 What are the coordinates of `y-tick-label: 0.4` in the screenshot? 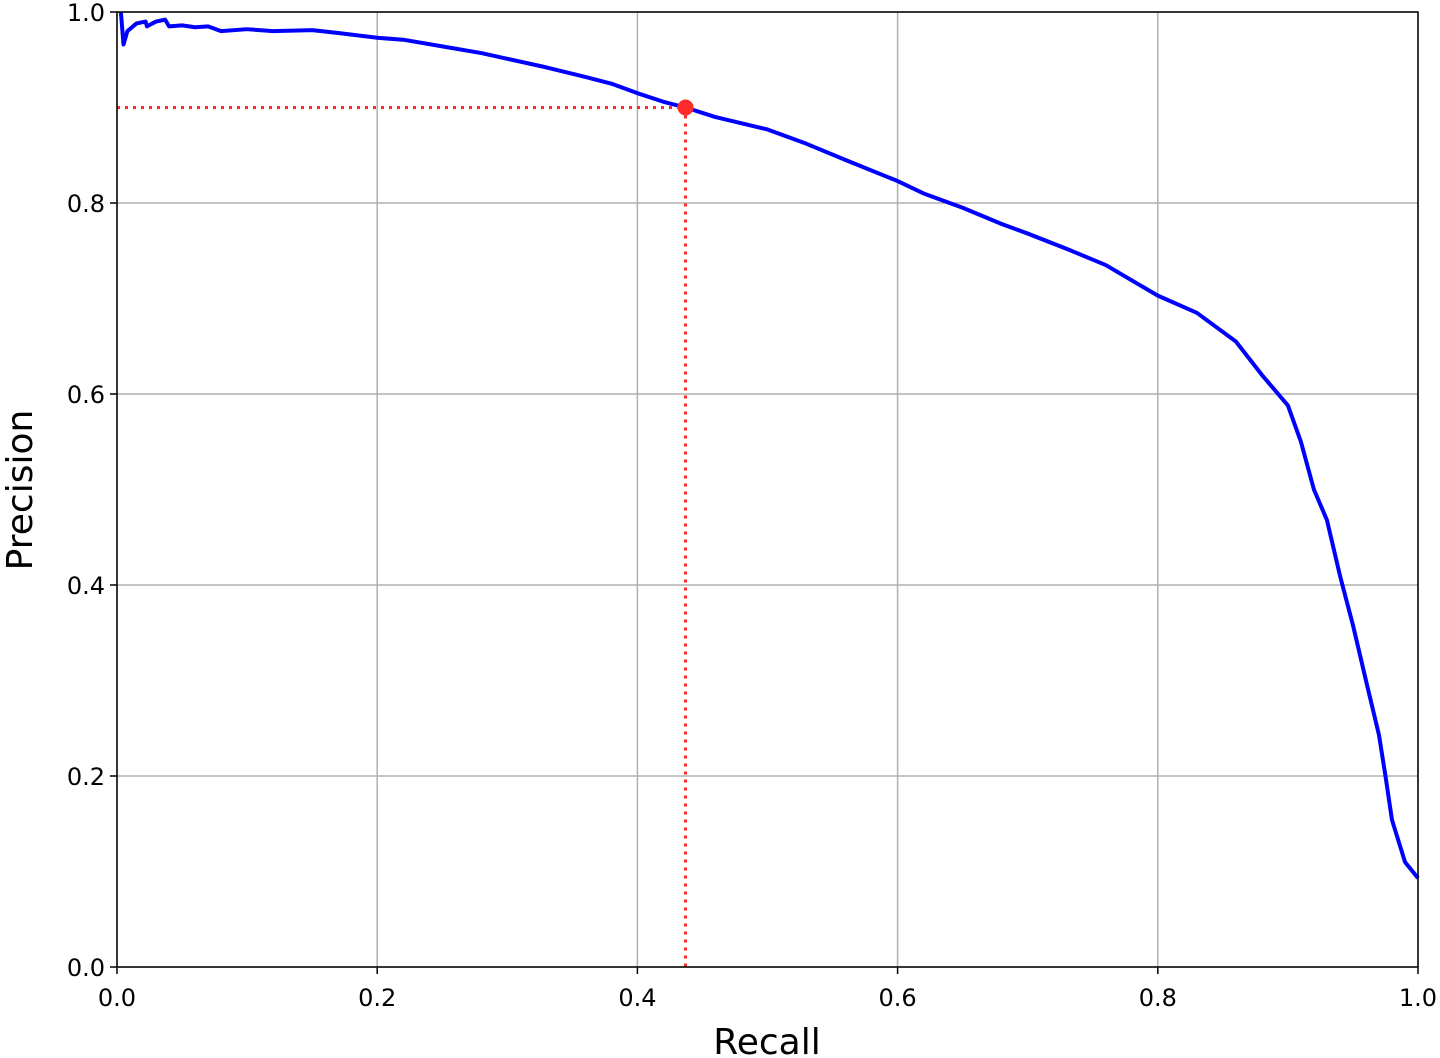 It's located at (86, 586).